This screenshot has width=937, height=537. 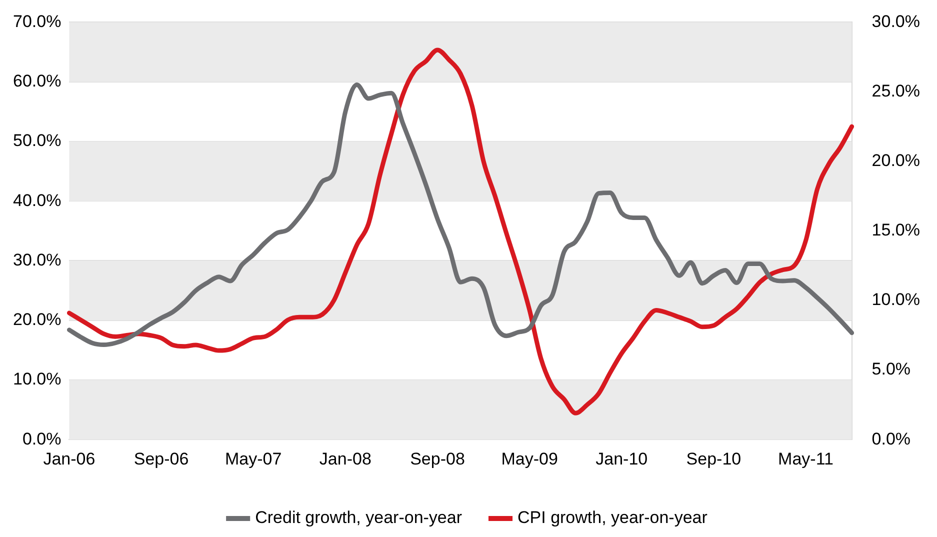 I want to click on y2-tick-label: 0.0%, so click(x=891, y=438).